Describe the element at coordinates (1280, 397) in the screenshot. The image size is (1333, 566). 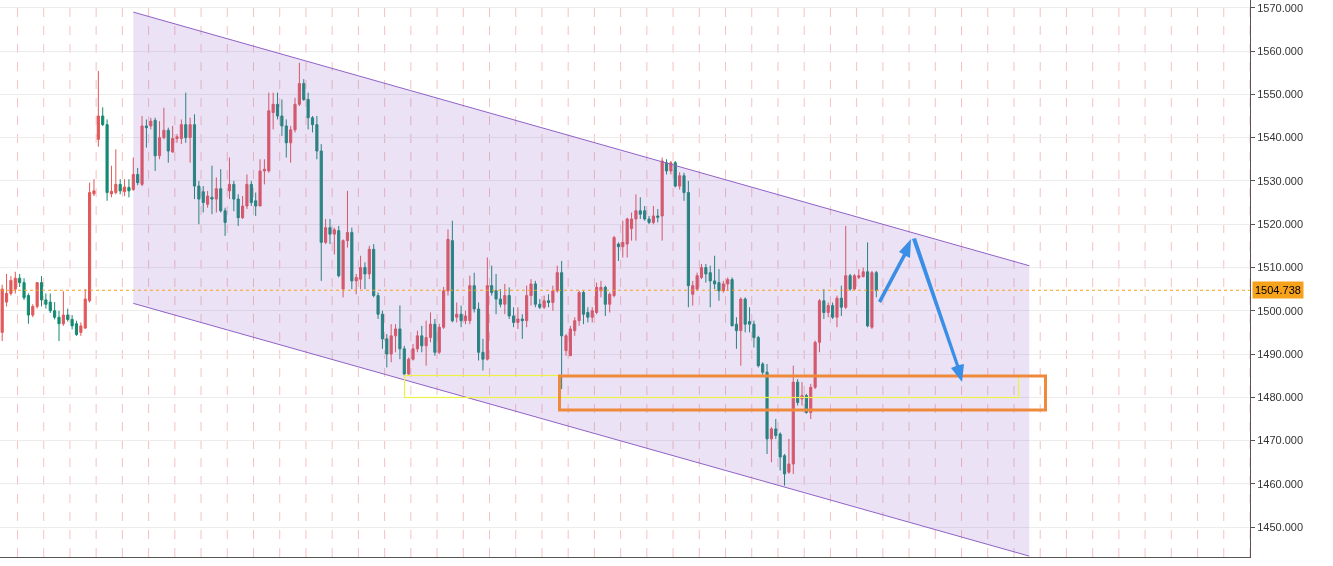
I see `y-tick-label: 1480.000` at that location.